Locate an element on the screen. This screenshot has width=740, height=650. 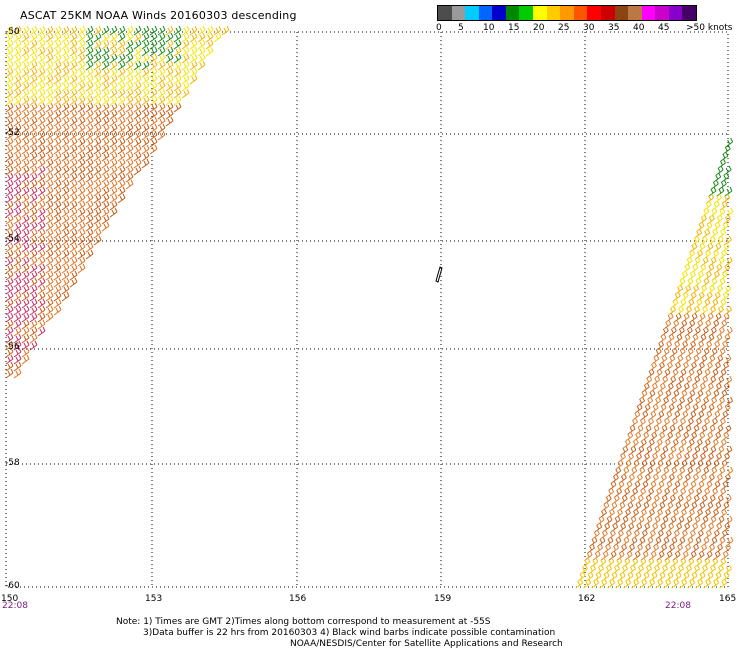
legend-label: 20 is located at coordinates (539, 28).